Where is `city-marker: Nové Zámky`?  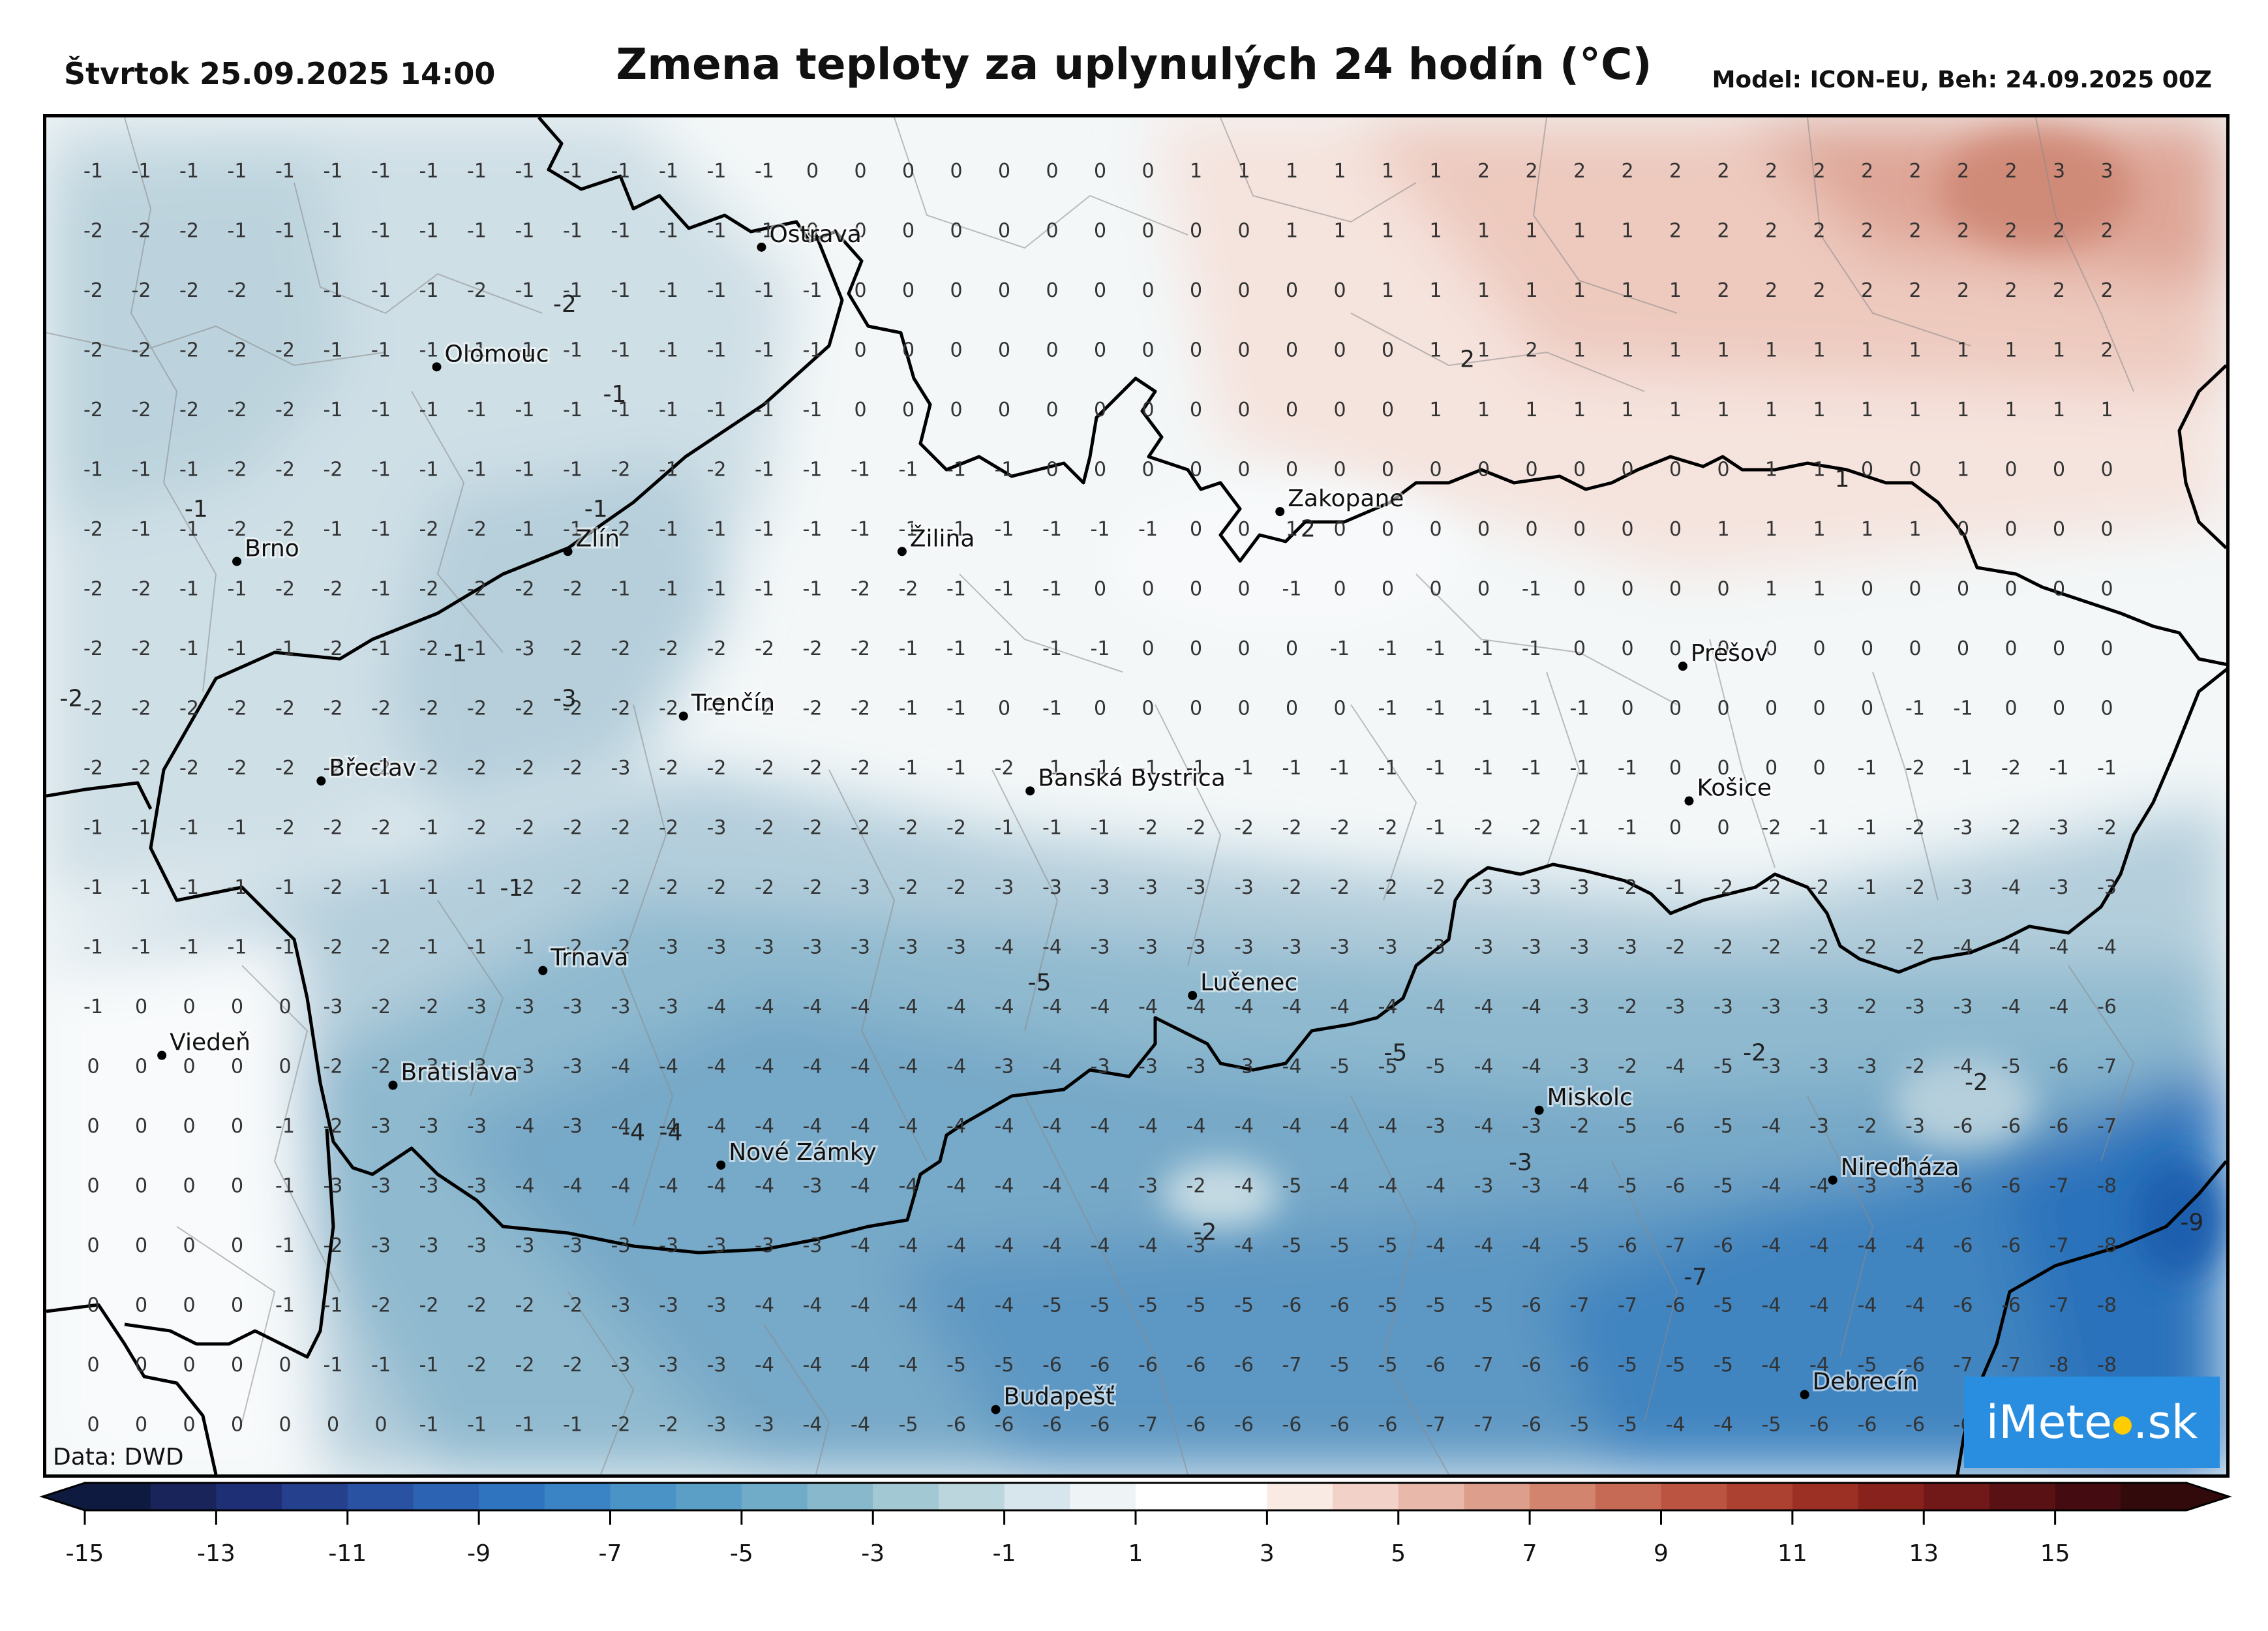
city-marker: Nové Zámky is located at coordinates (797, 1153).